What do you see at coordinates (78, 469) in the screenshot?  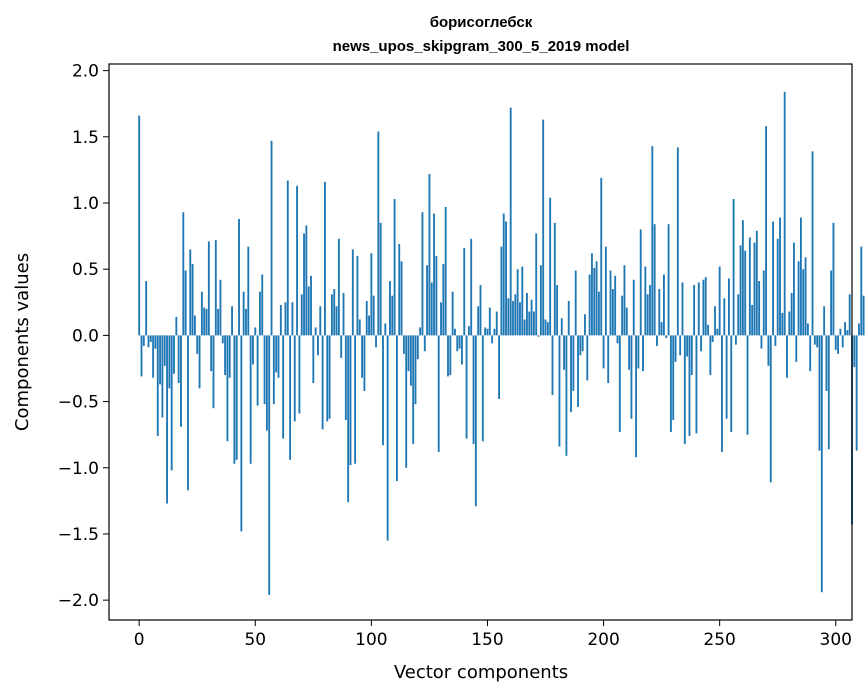 I see `y-tick-label: −1.0` at bounding box center [78, 469].